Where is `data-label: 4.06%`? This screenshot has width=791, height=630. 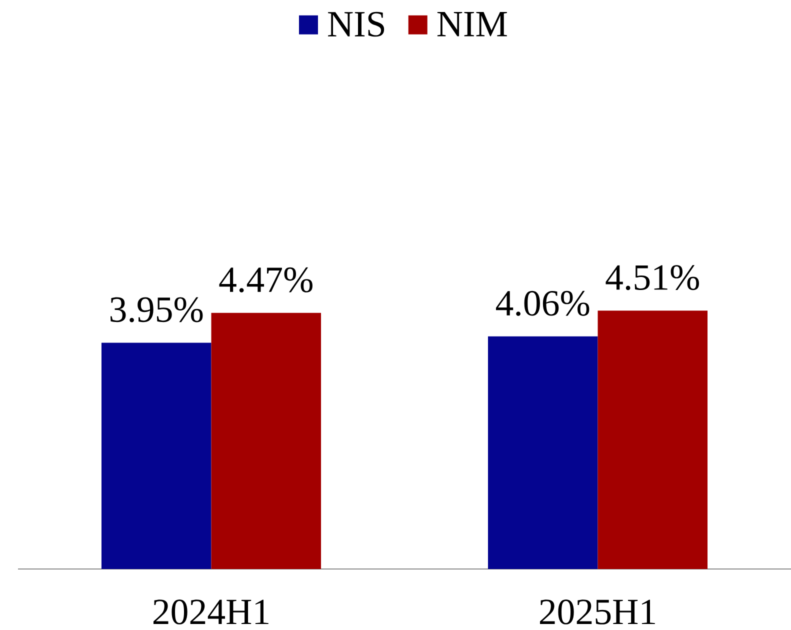
data-label: 4.06% is located at coordinates (543, 303).